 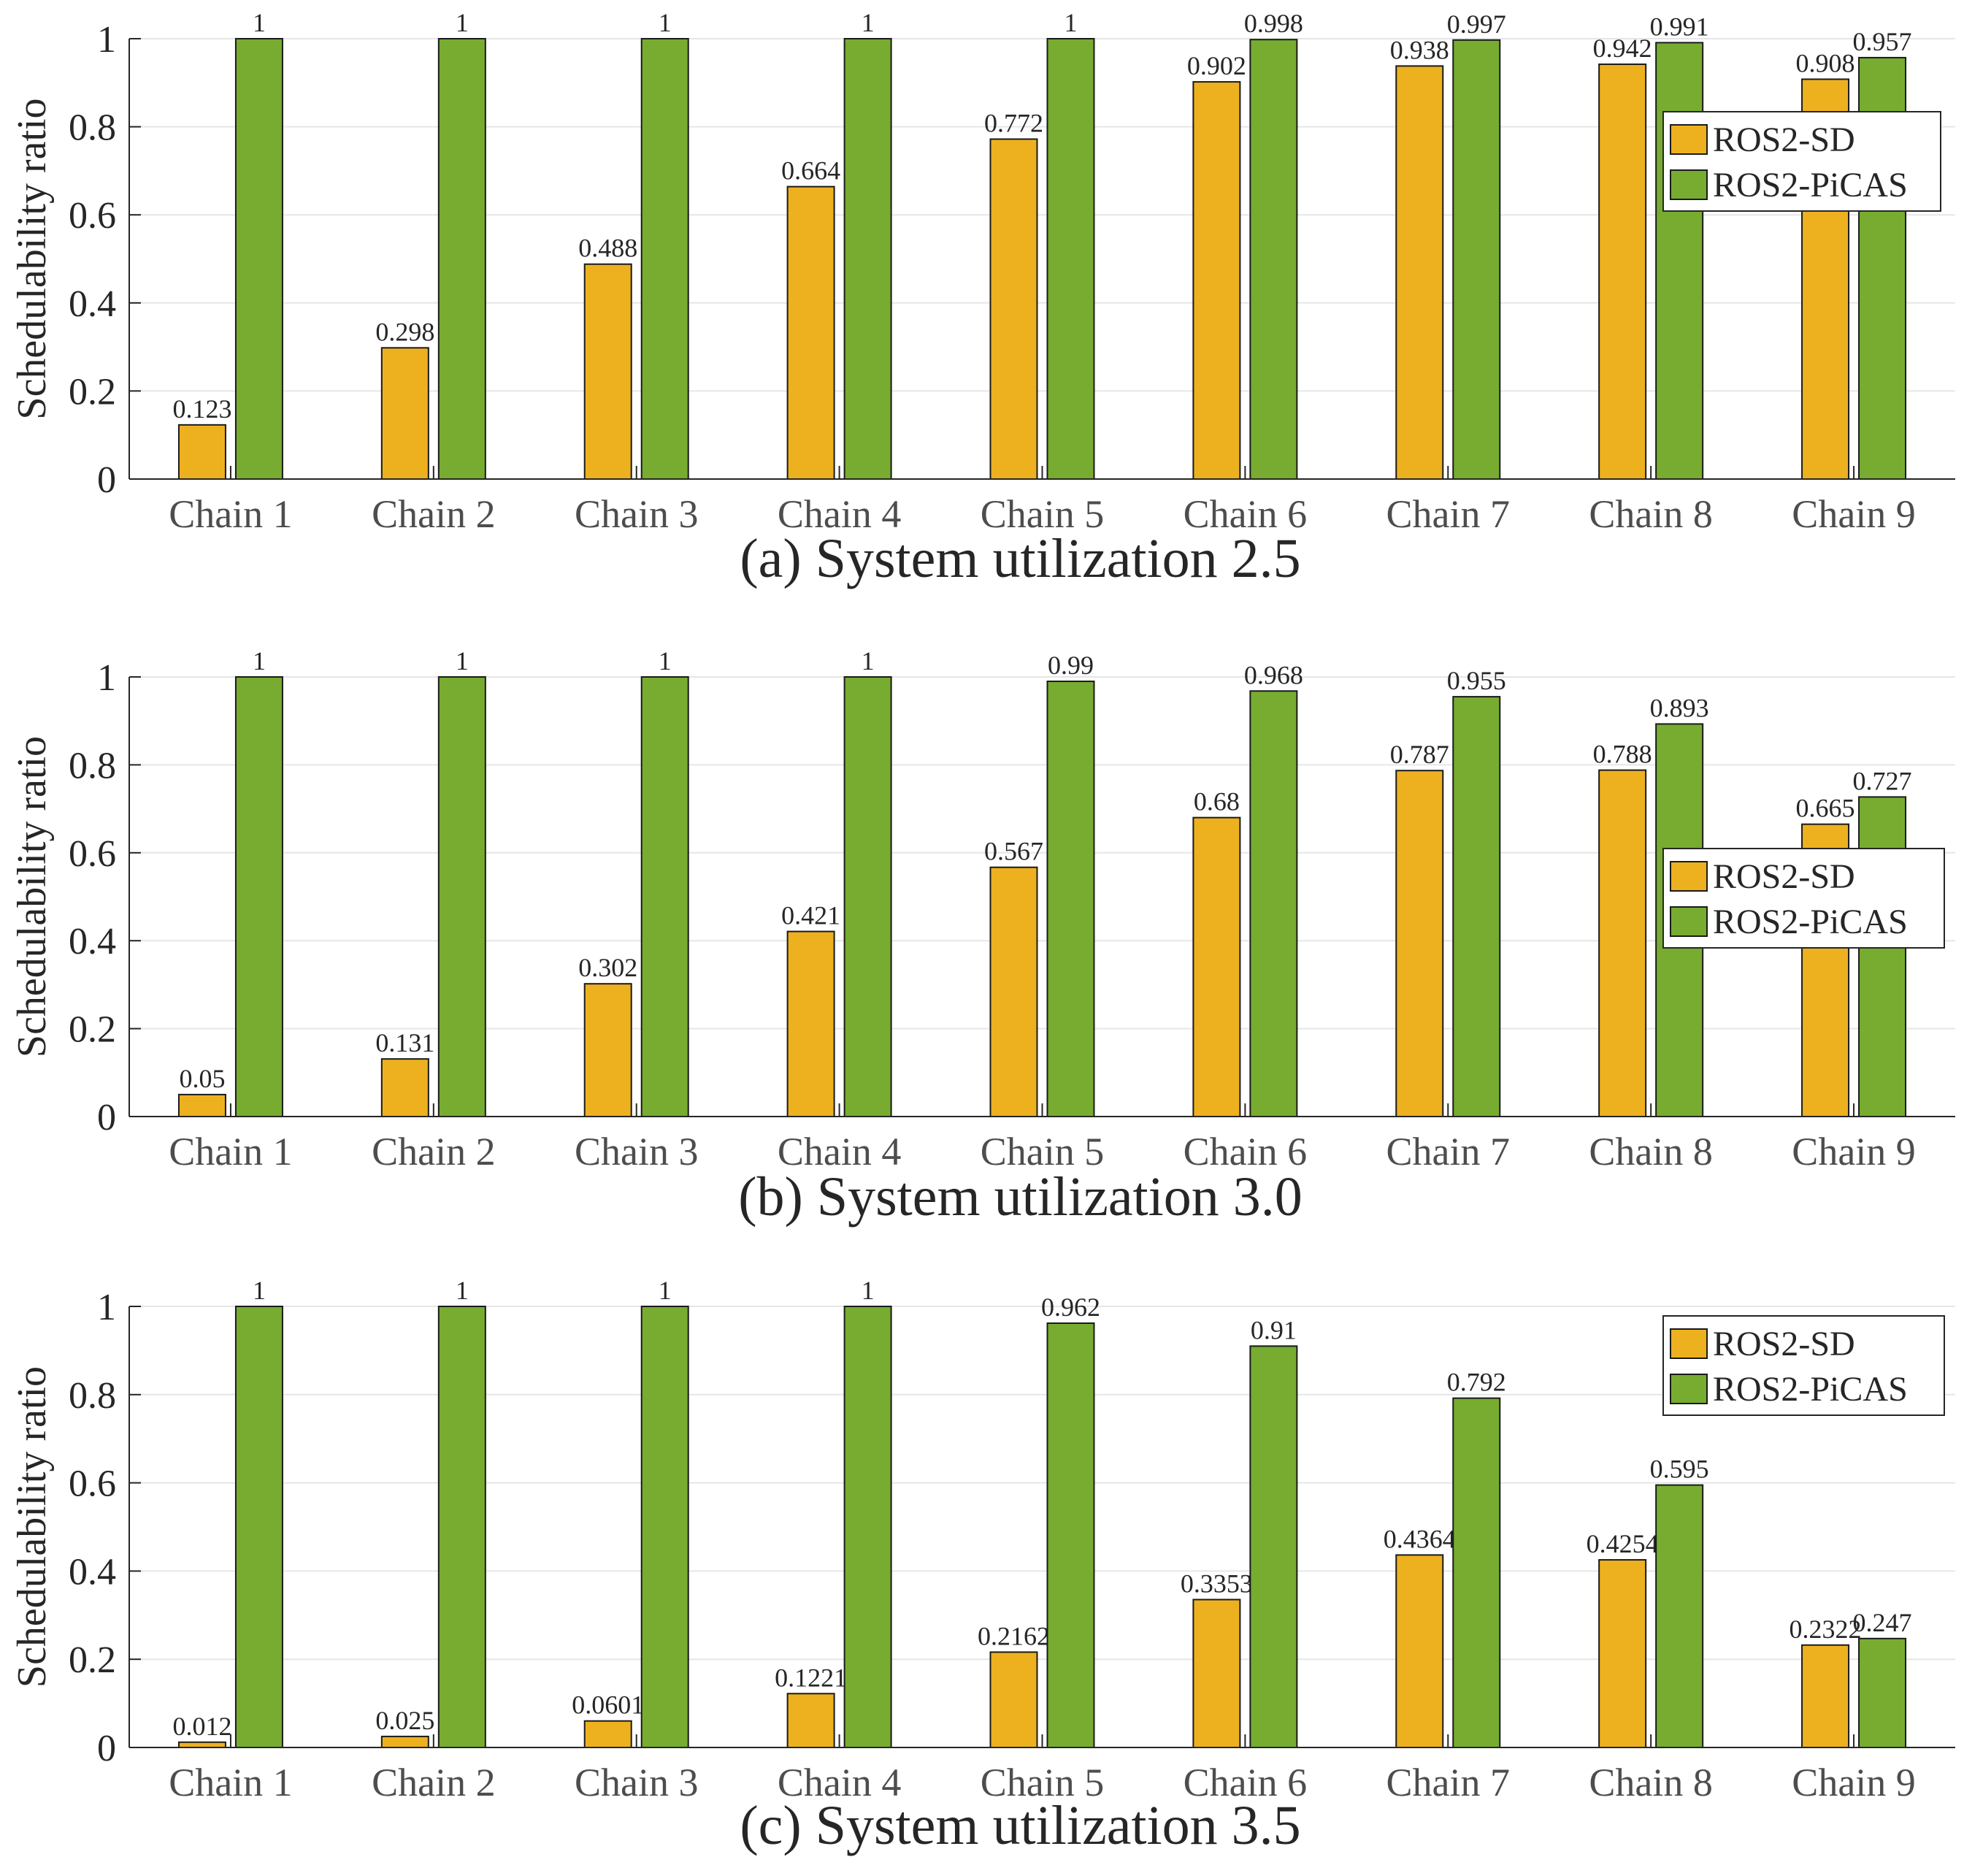 I want to click on data-label: 0.68, so click(x=1217, y=801).